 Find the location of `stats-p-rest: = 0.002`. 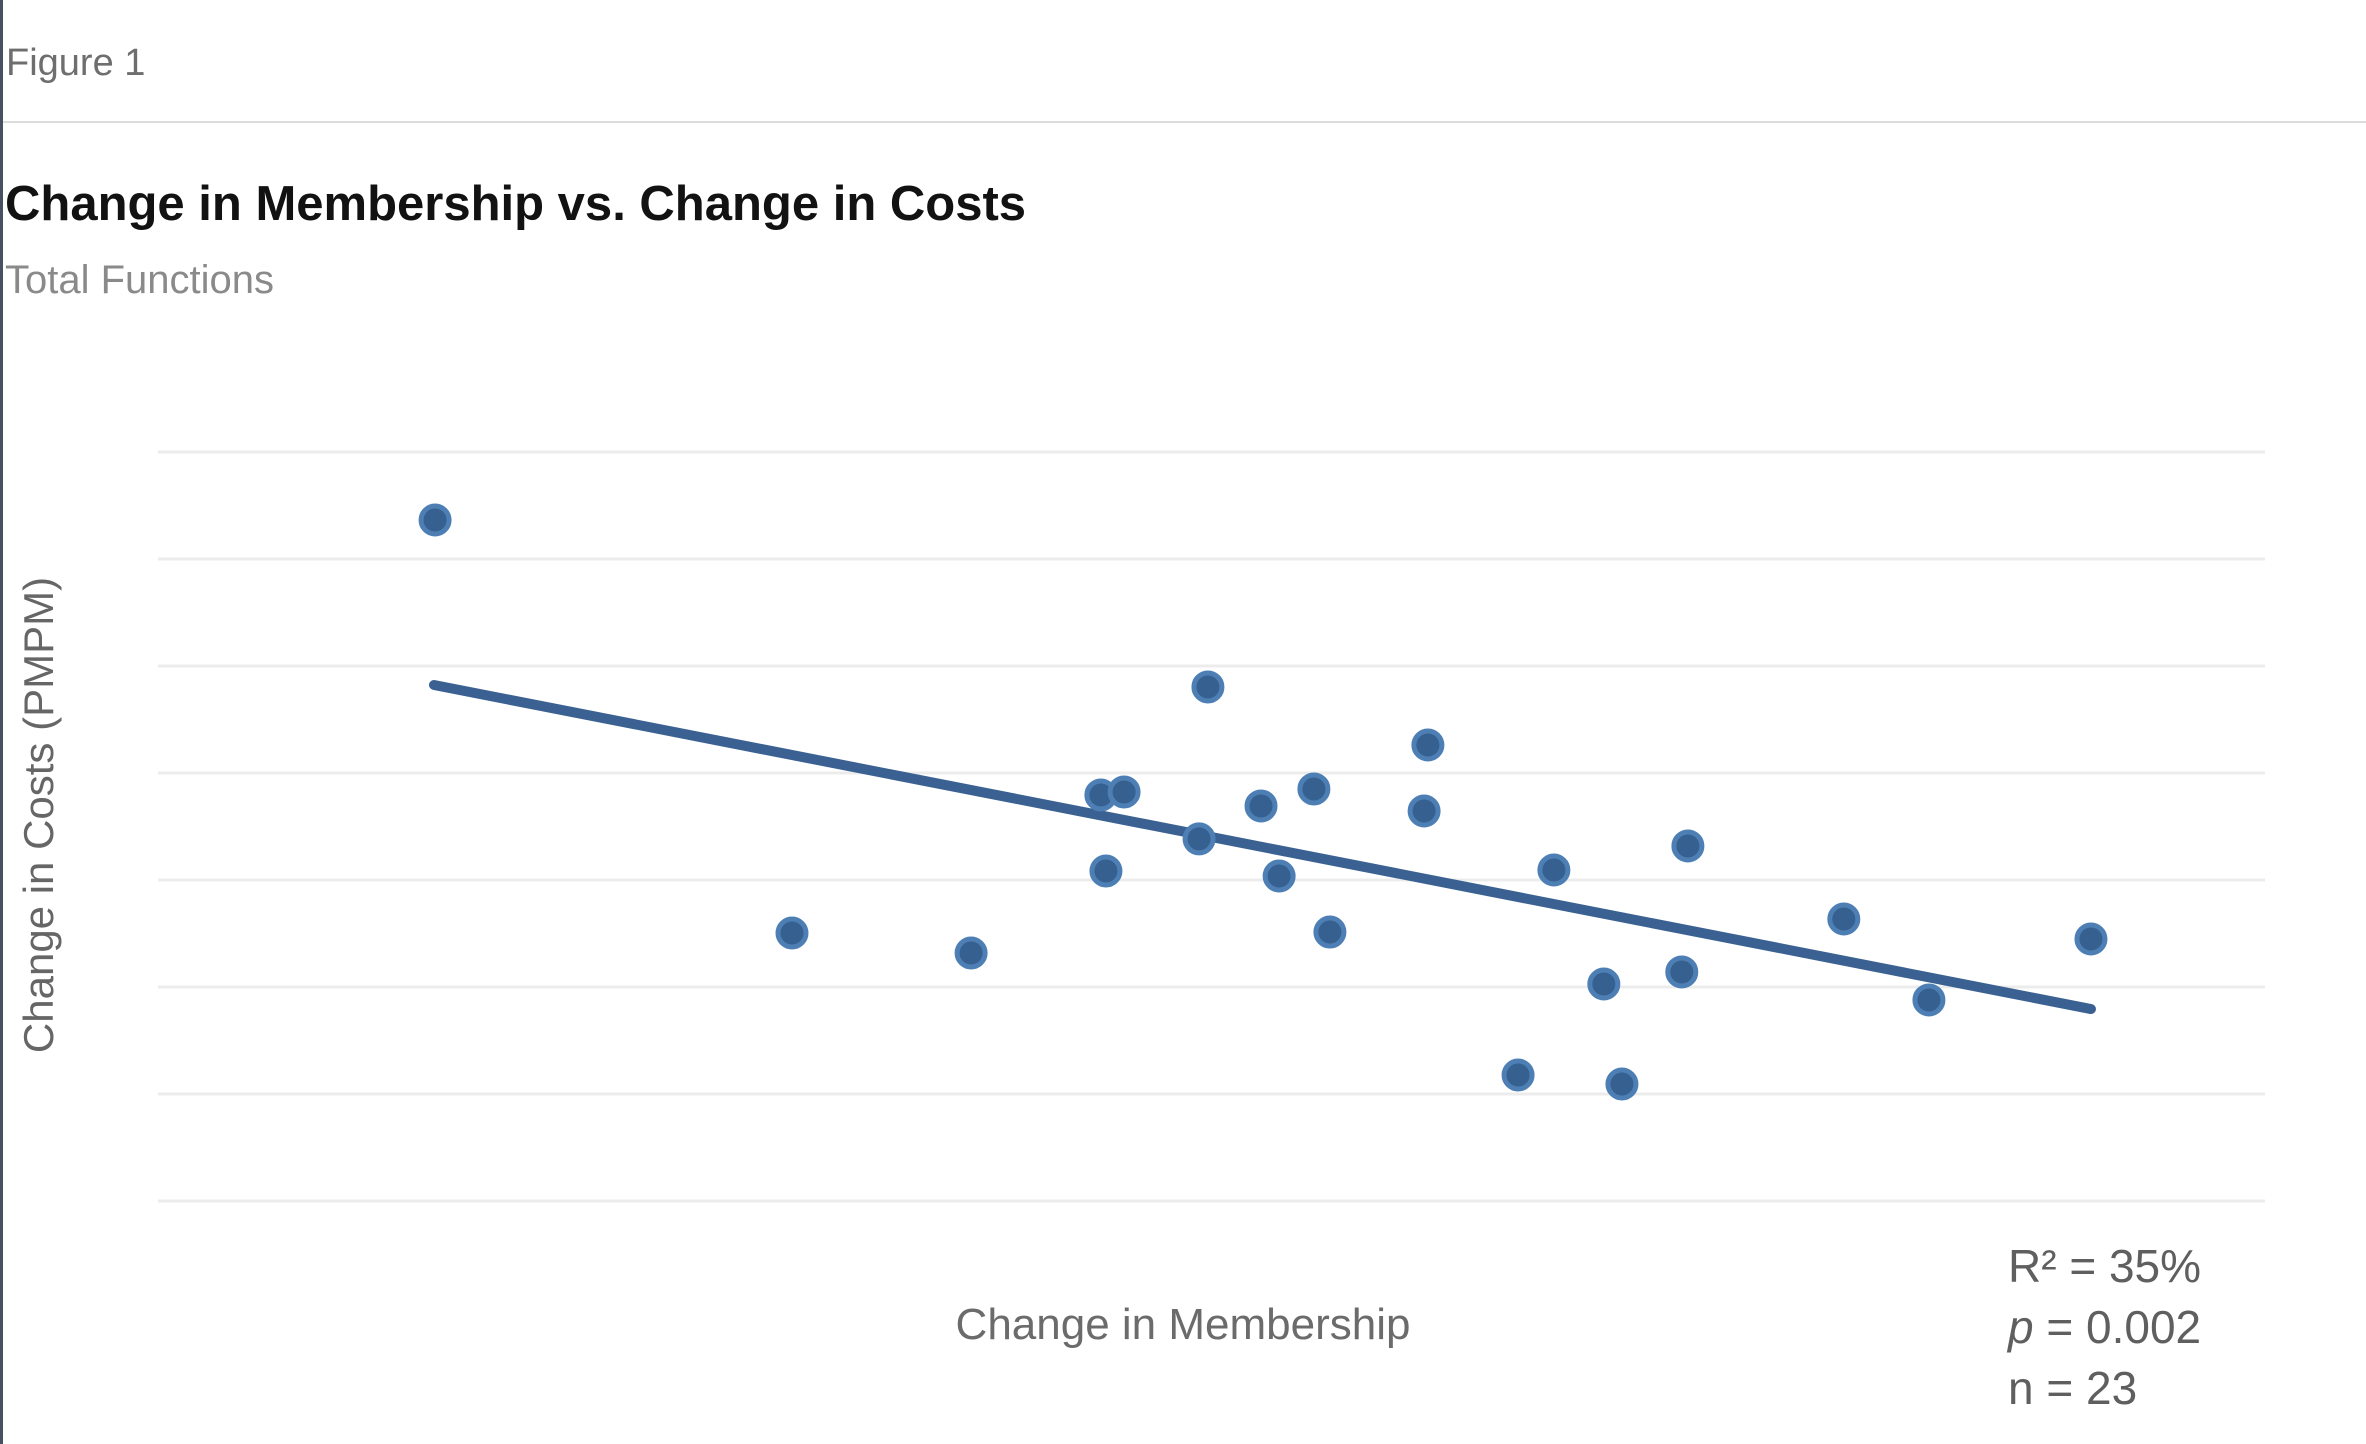

stats-p-rest: = 0.002 is located at coordinates (2117, 1327).